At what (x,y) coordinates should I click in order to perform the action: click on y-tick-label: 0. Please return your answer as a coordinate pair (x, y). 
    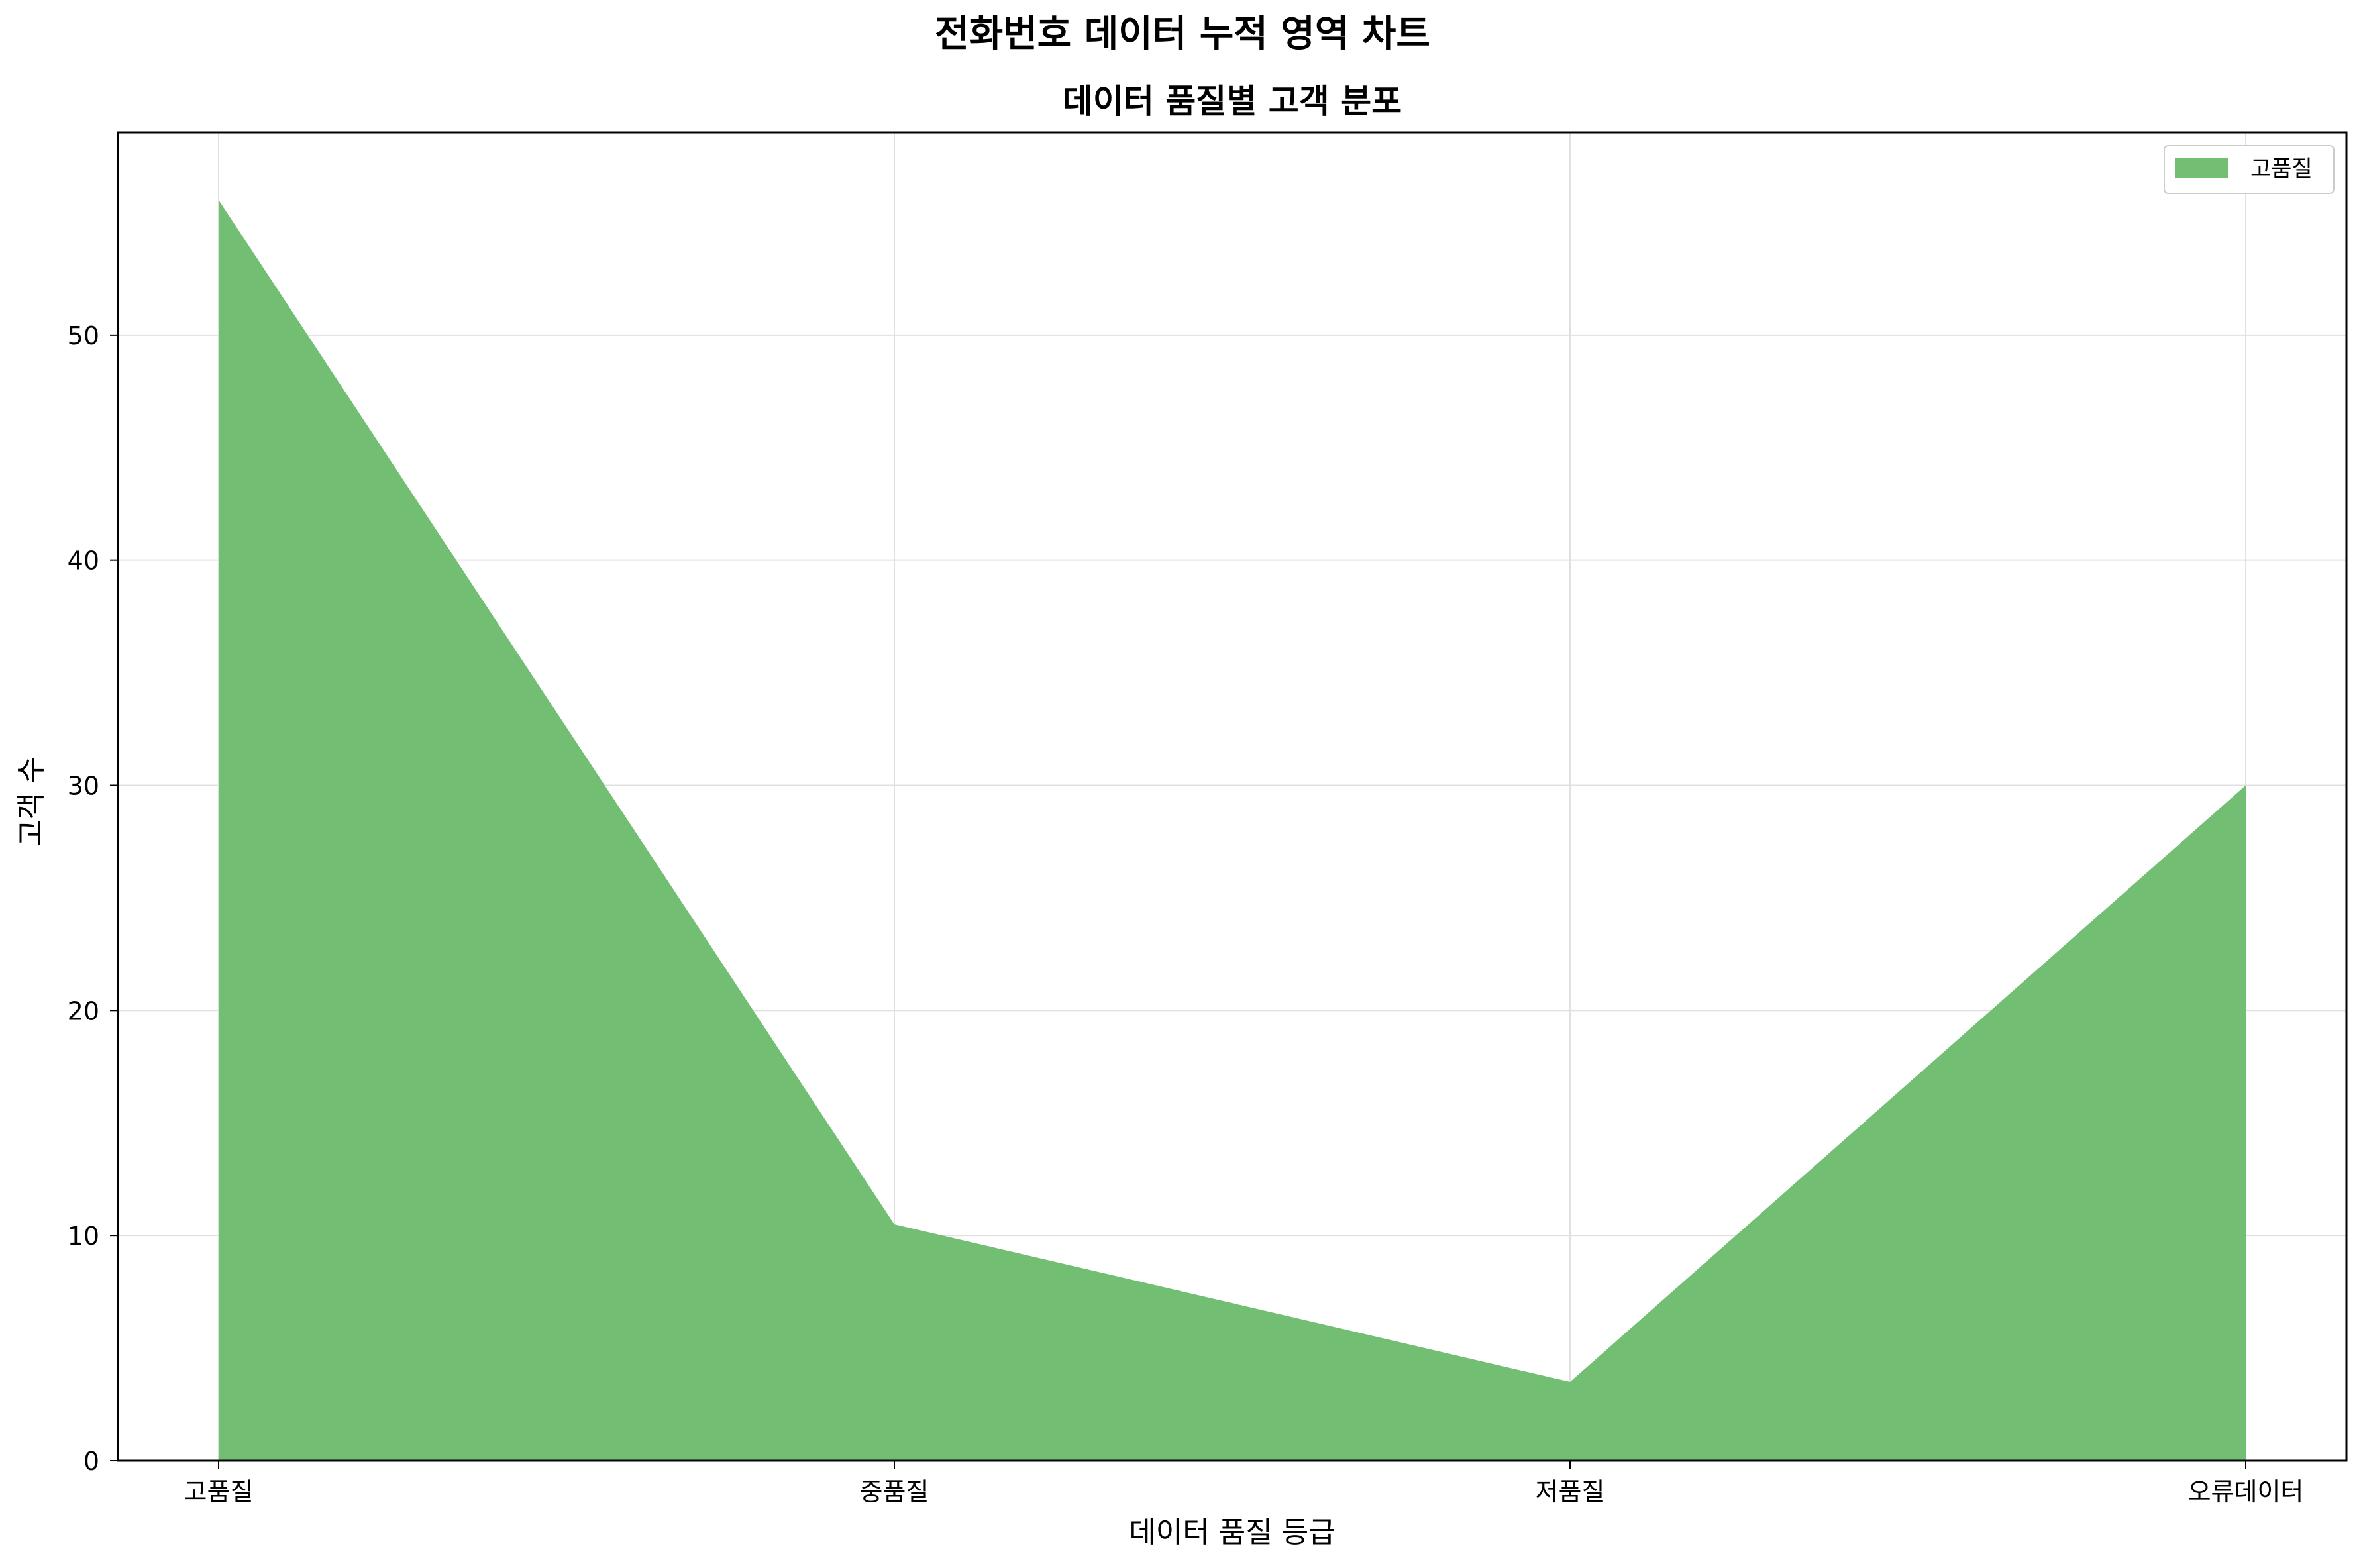
    Looking at the image, I should click on (91, 1461).